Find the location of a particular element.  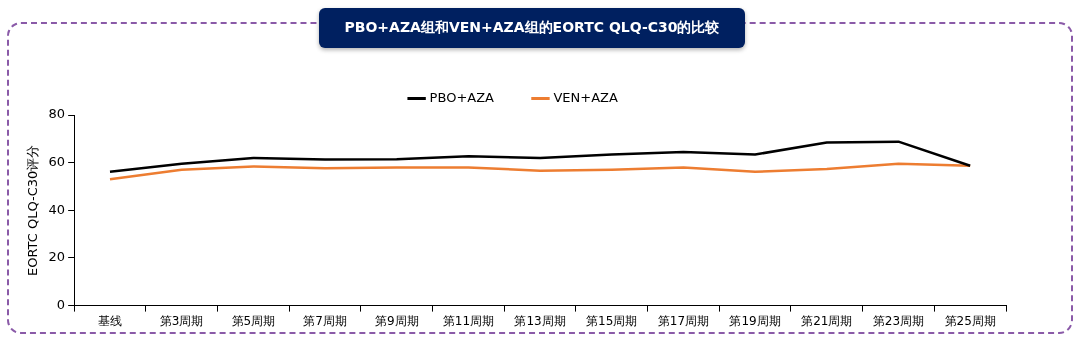

legend-label: PBO+AZA is located at coordinates (462, 97).